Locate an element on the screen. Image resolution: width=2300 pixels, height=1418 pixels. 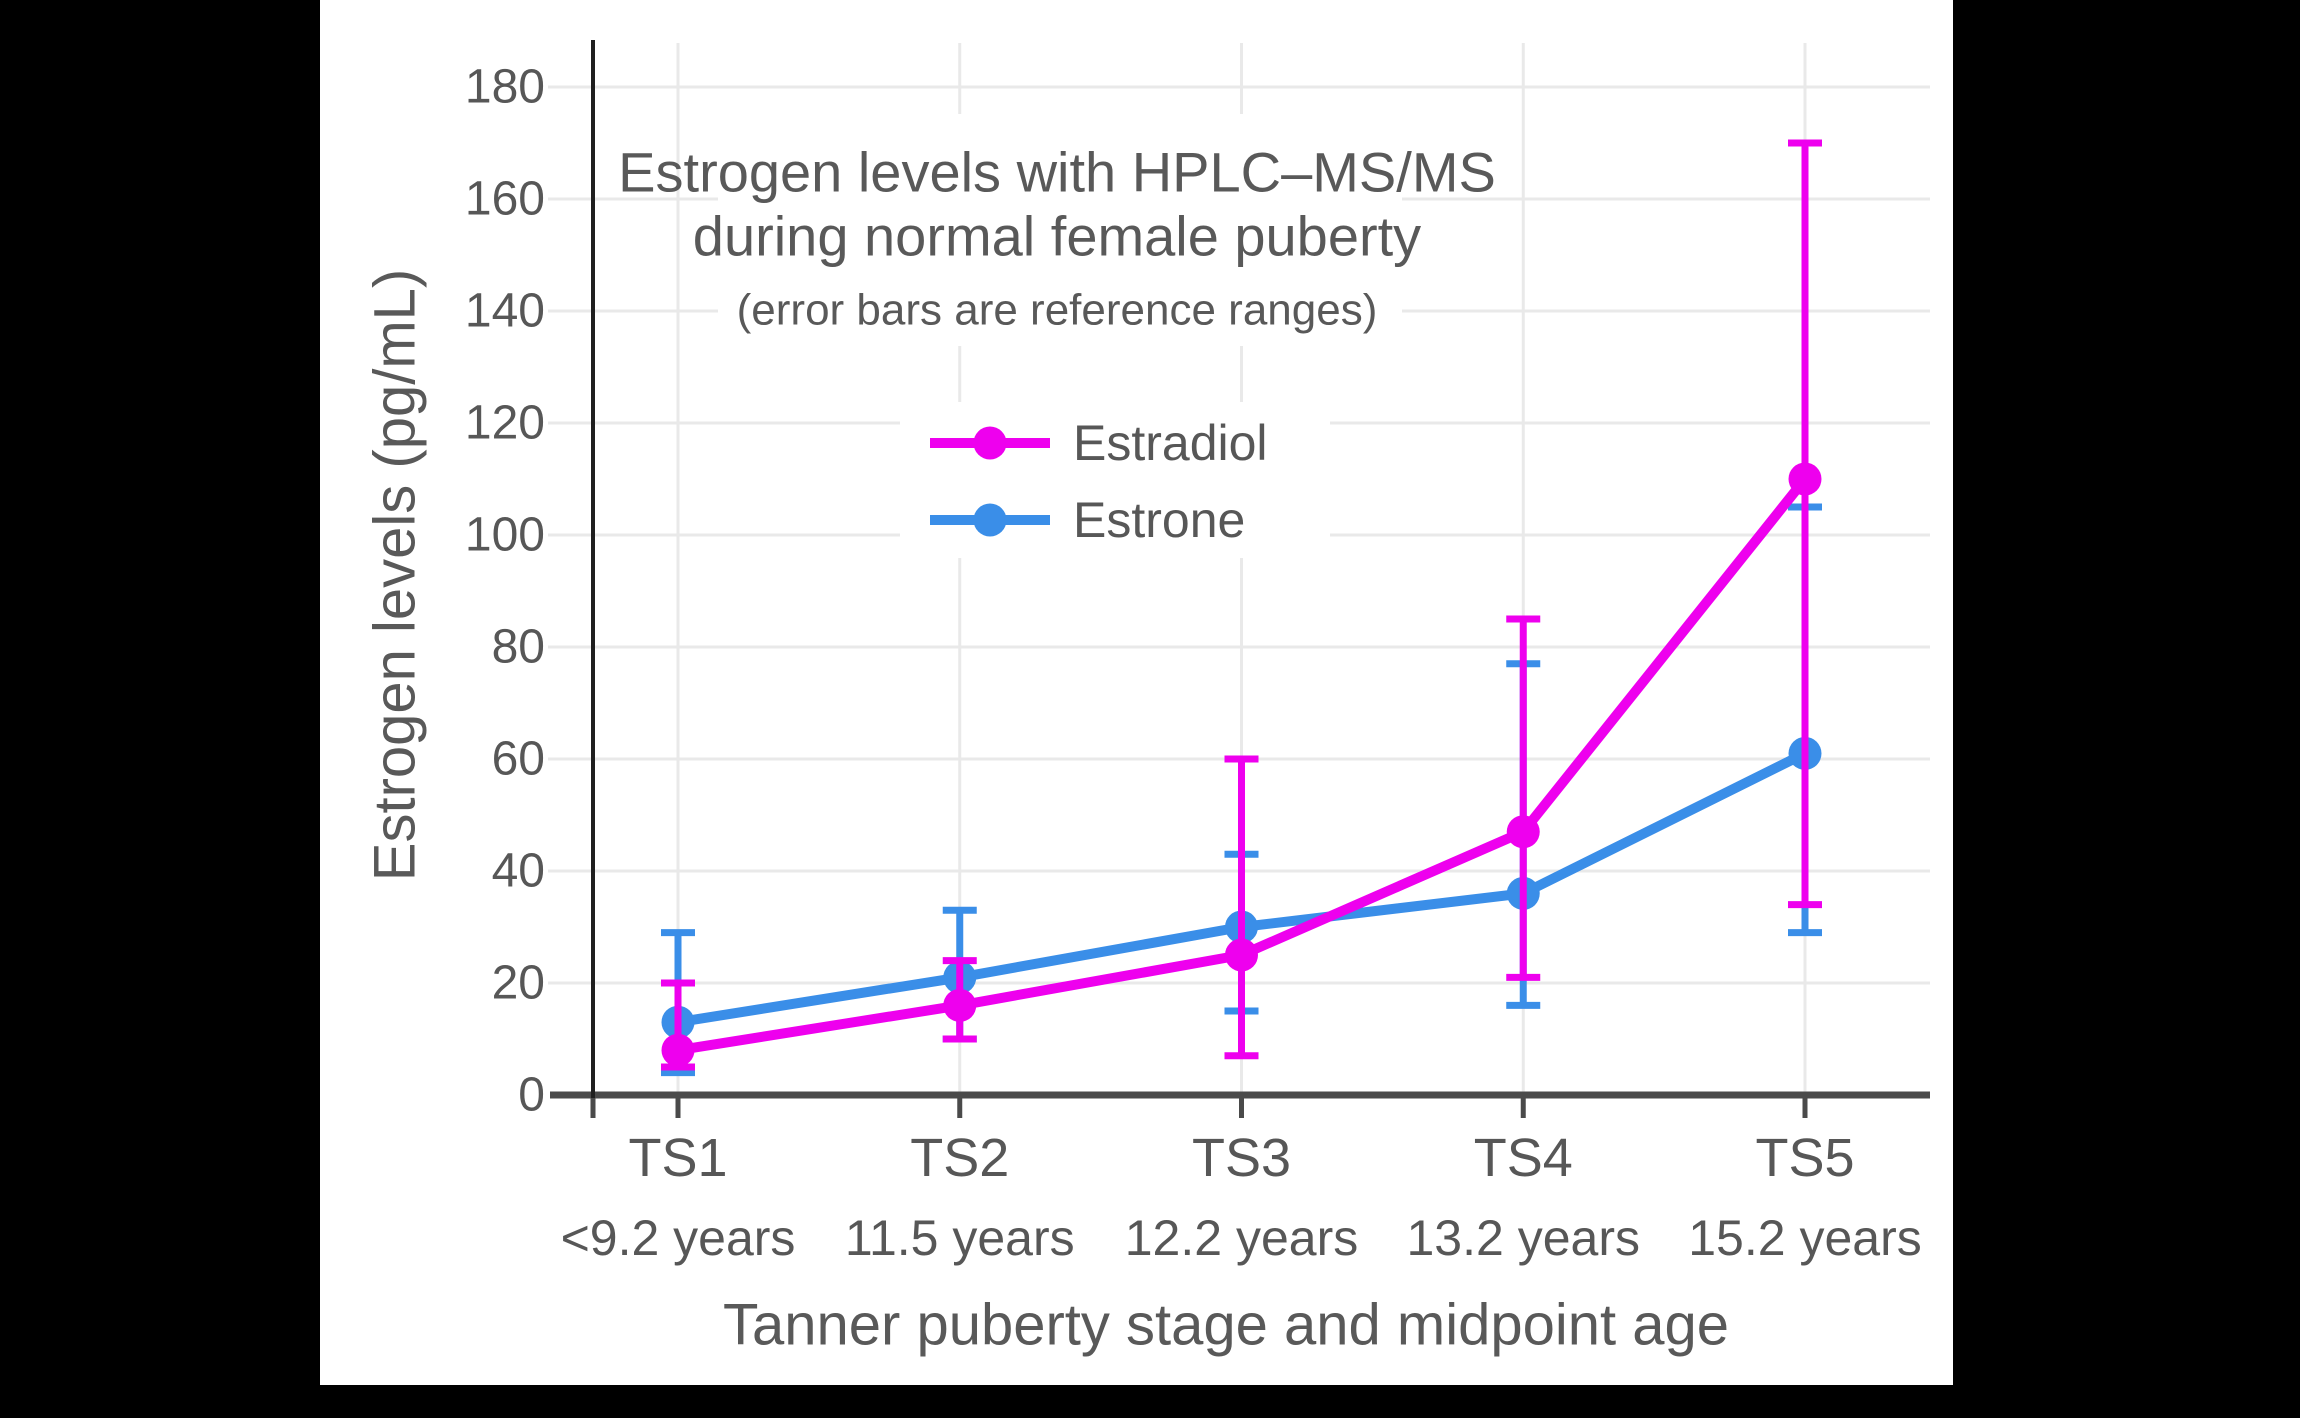
category-label-TS5: TS5 is located at coordinates (1804, 1158).